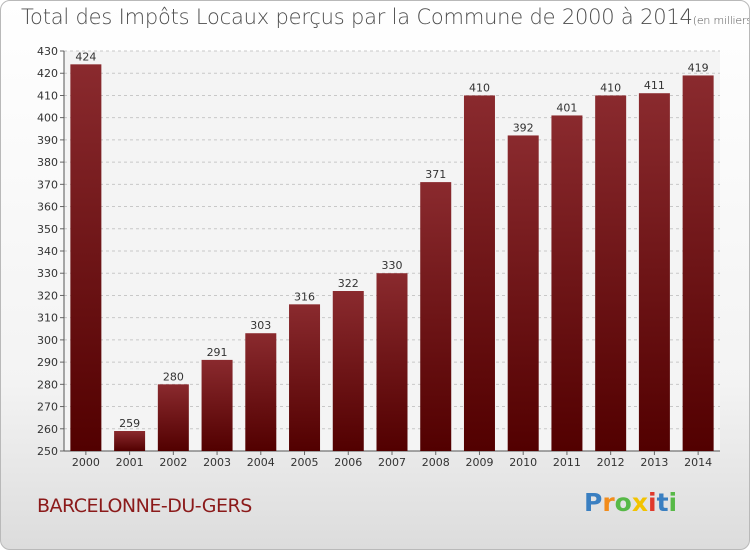 This screenshot has width=750, height=550. Describe the element at coordinates (608, 502) in the screenshot. I see `logo-letter: r` at that location.